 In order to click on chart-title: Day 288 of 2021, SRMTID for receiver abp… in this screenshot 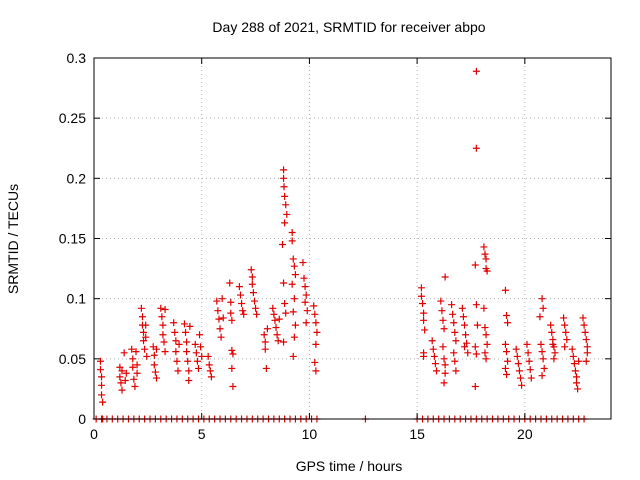, I will do `click(348, 27)`.